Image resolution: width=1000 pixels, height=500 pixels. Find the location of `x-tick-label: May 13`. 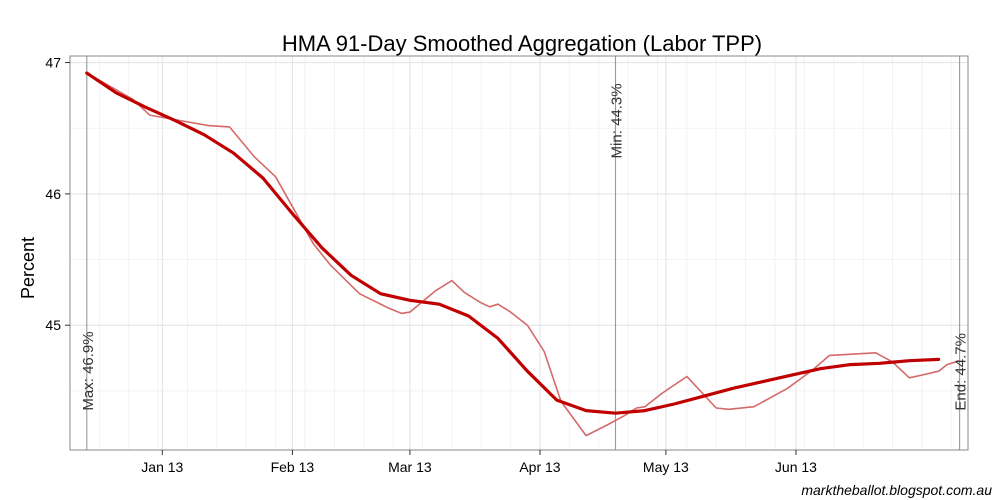

x-tick-label: May 13 is located at coordinates (666, 467).